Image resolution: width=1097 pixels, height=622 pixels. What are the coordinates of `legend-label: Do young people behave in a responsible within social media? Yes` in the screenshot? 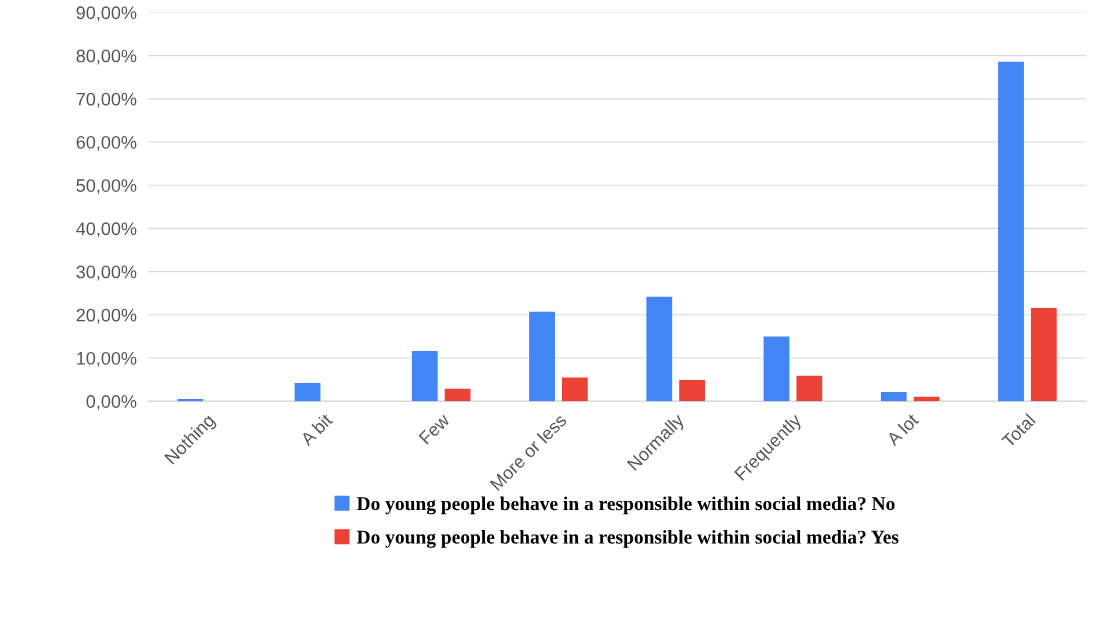 It's located at (627, 539).